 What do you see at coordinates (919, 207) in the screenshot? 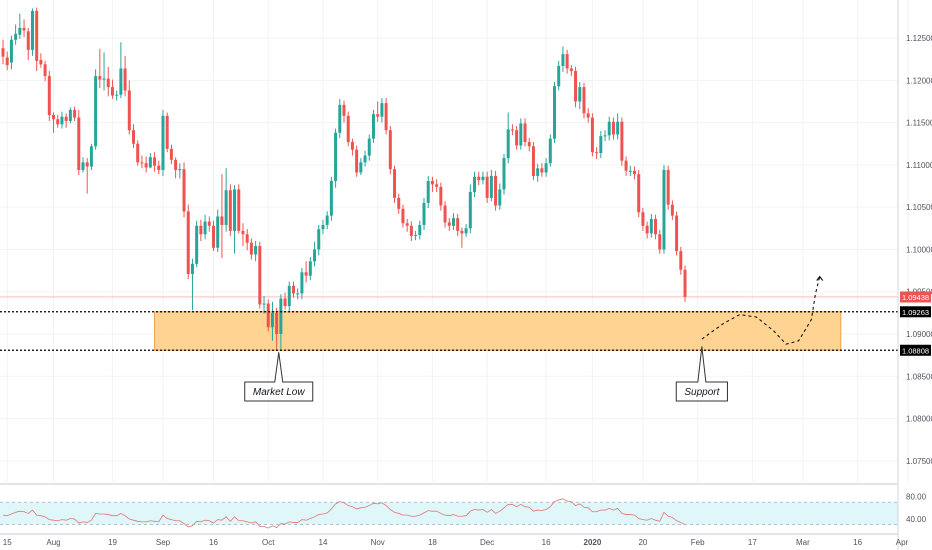
I see `price-tick-label: 1.10500` at bounding box center [919, 207].